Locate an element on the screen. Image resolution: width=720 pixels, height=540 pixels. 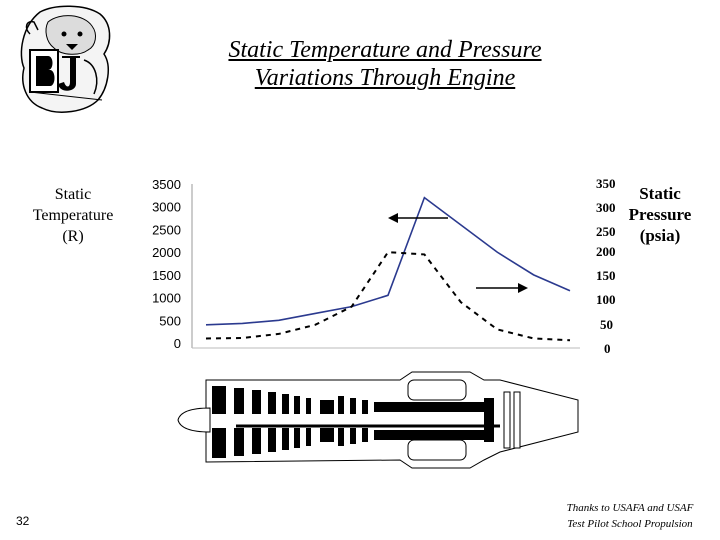
left-axis-label-line1: Static is located at coordinates (73, 194).